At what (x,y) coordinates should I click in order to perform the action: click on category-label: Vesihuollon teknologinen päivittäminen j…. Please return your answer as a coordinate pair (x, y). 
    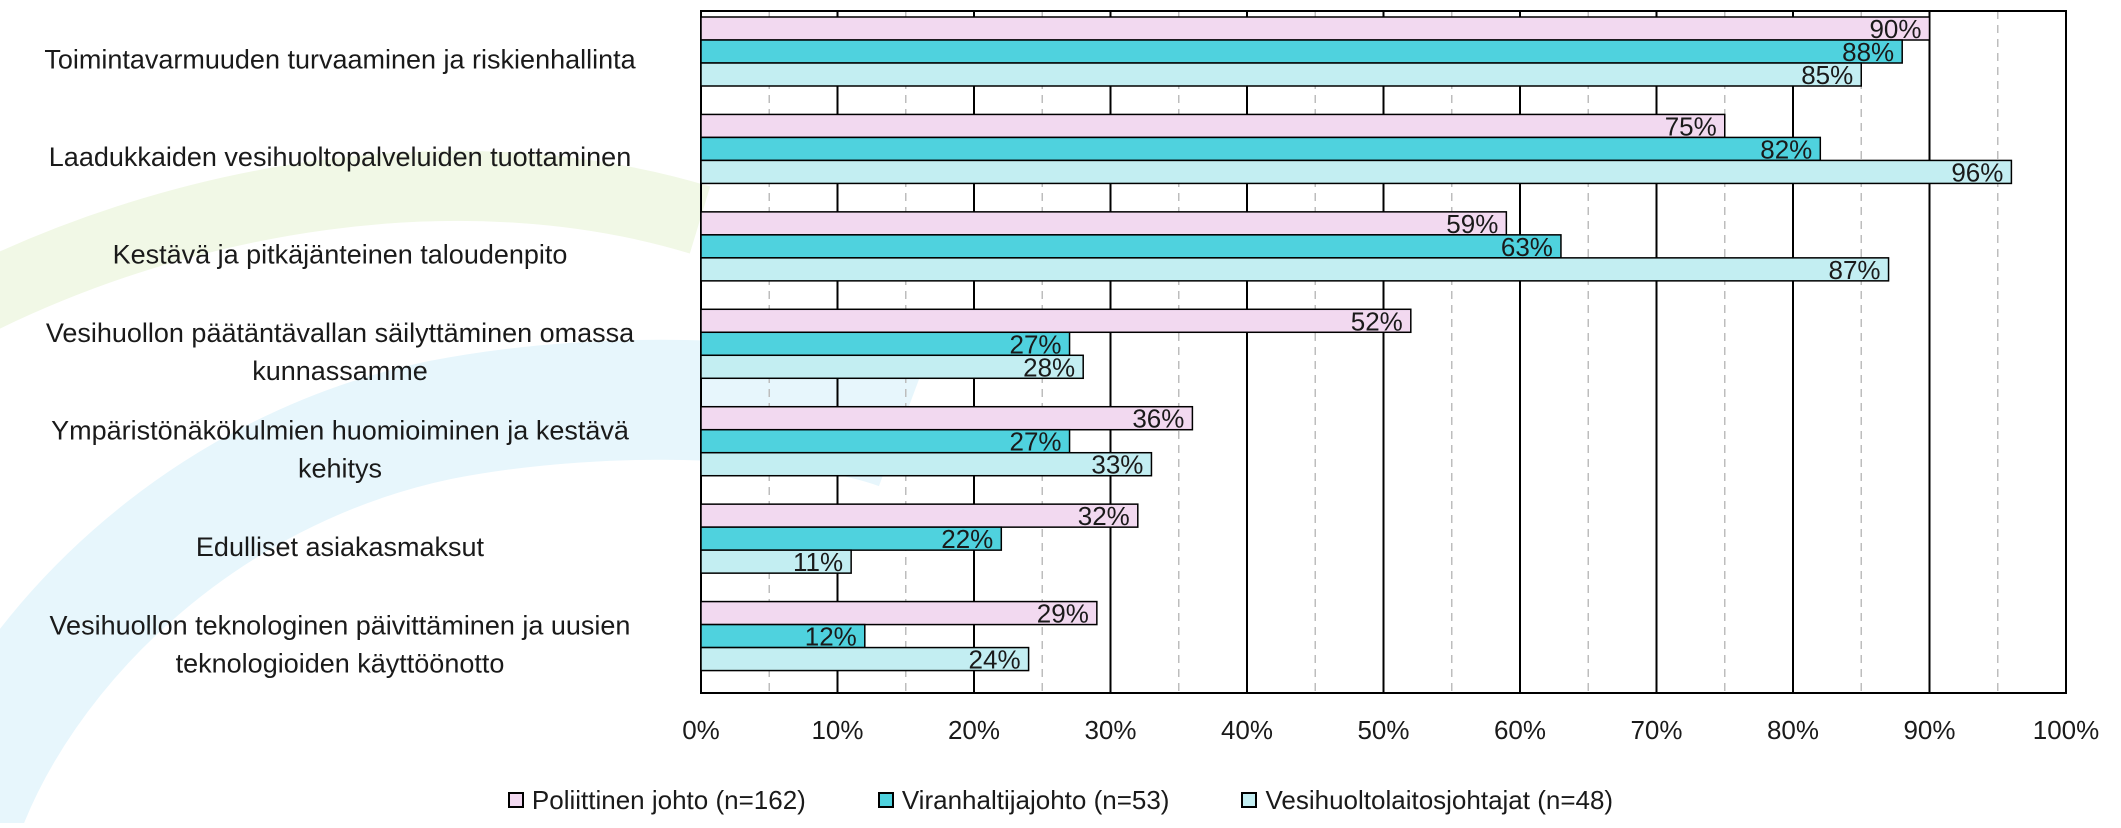
    Looking at the image, I should click on (340, 644).